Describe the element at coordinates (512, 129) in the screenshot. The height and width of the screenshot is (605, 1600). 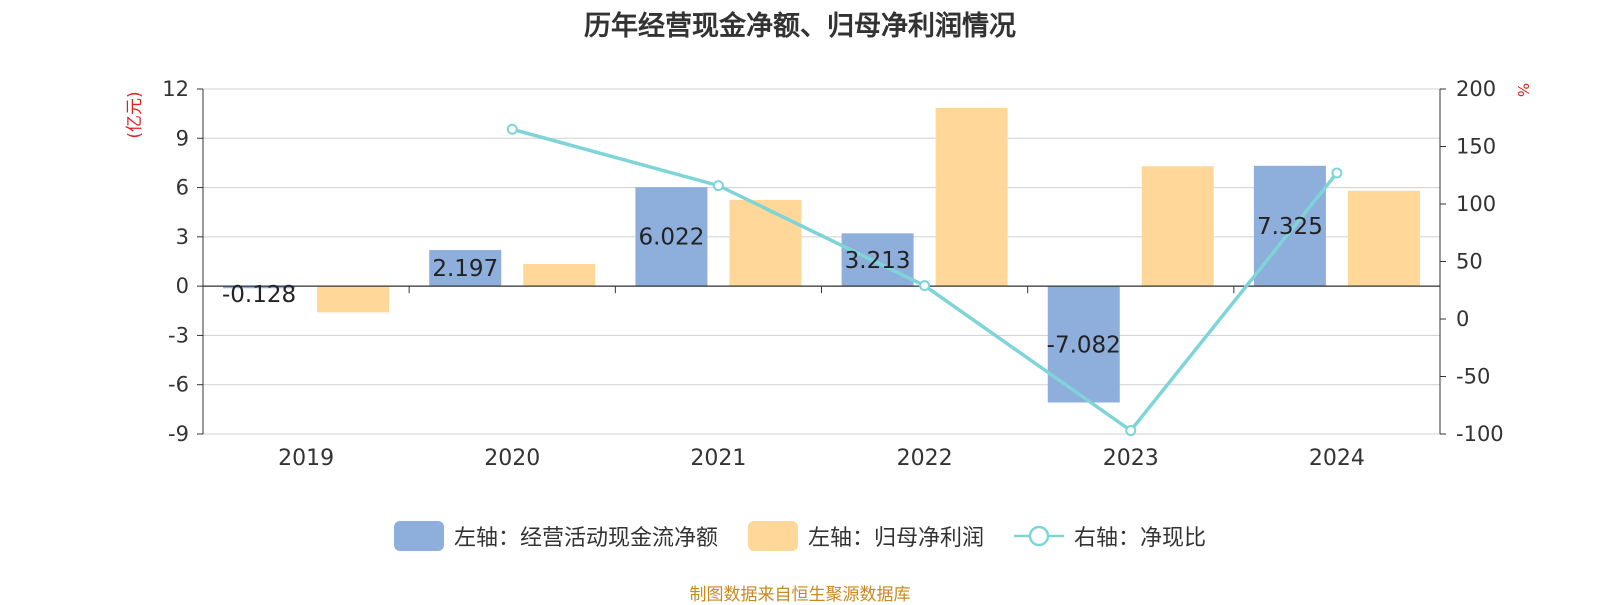
I see `ratio-point-2020` at that location.